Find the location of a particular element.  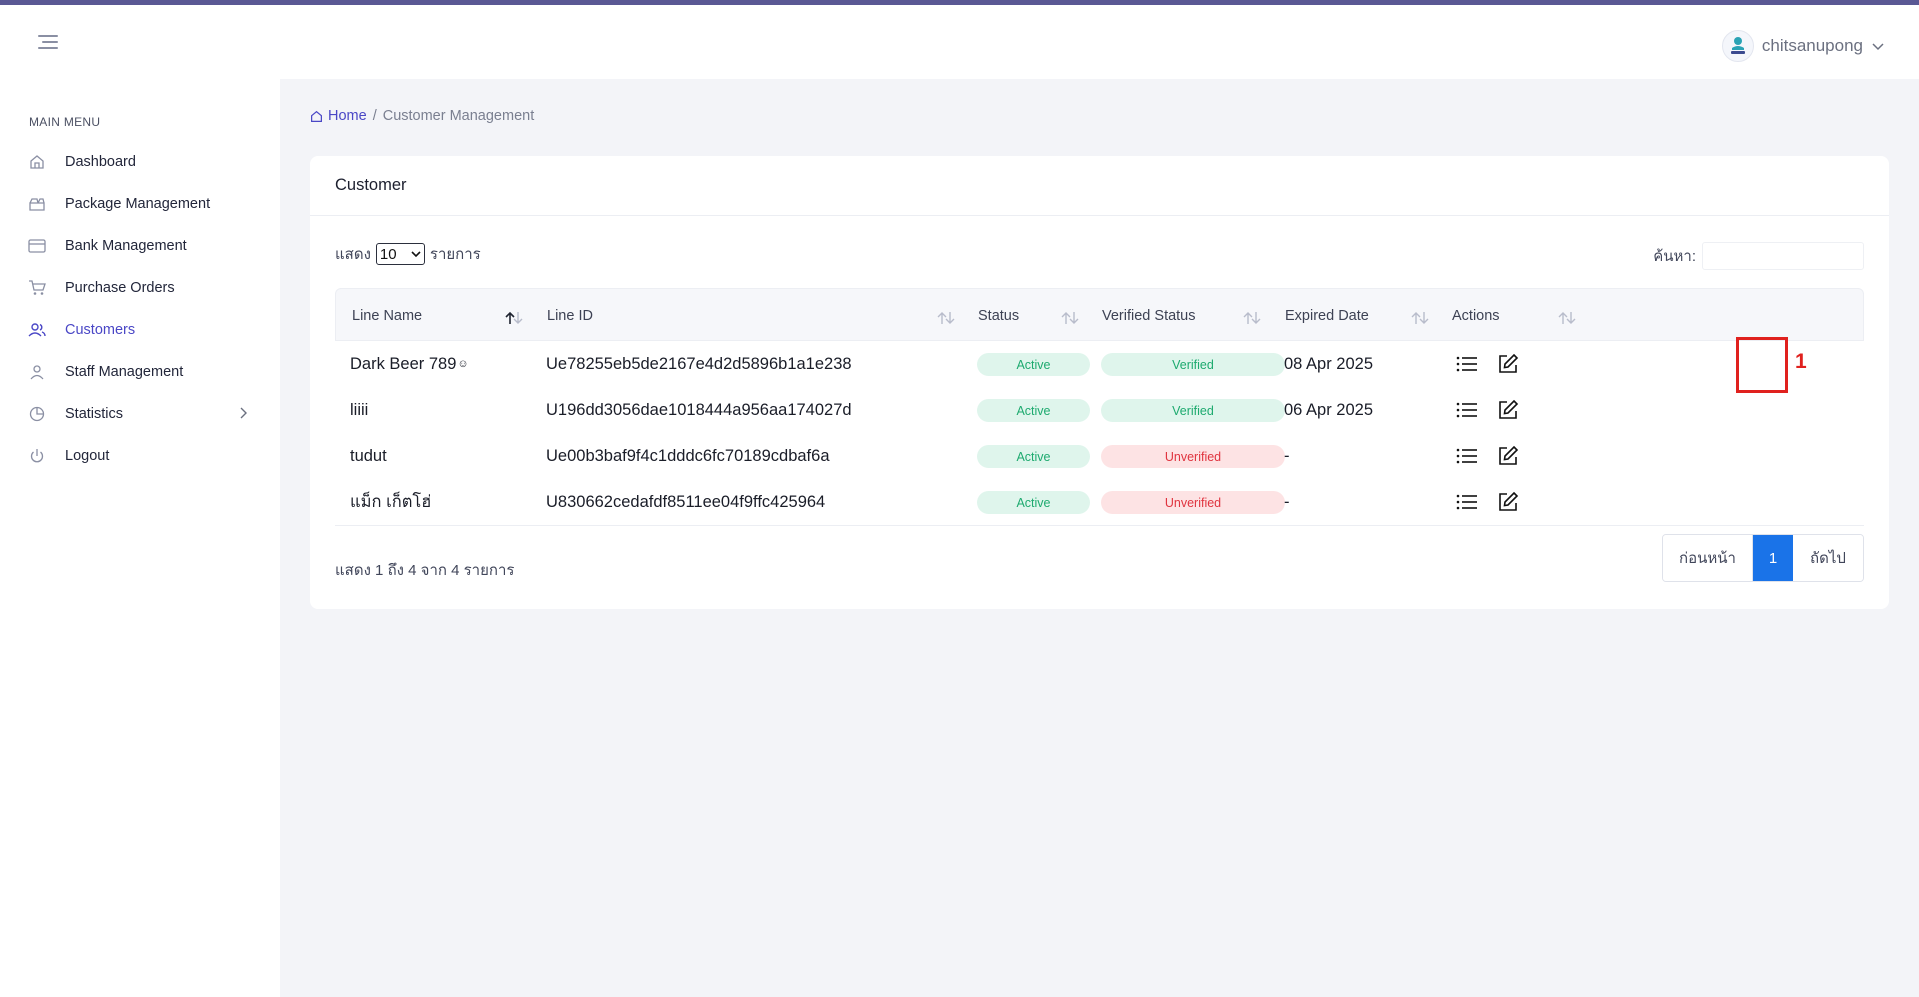

cart-icon is located at coordinates (37, 288).